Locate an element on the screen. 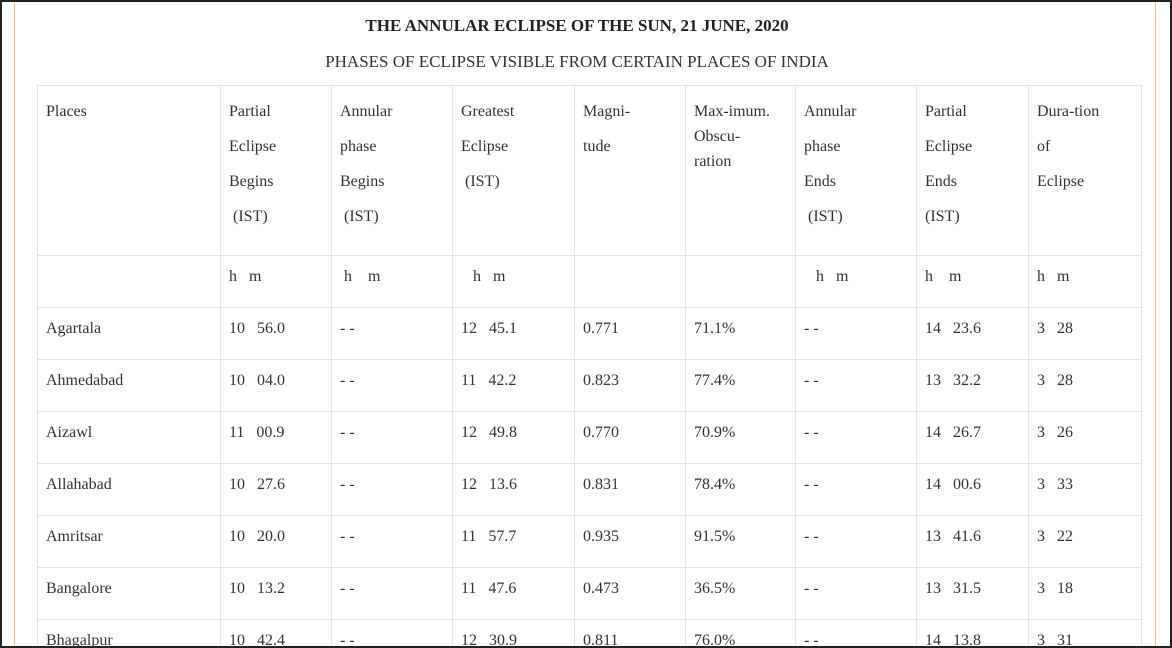  cell-magnitude: 0.823 is located at coordinates (630, 385).